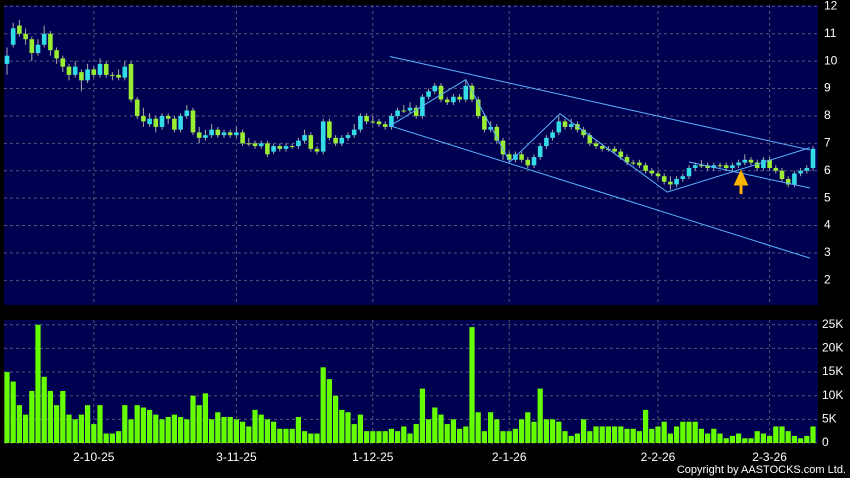 The width and height of the screenshot is (850, 478). I want to click on trendline, so click(749, 175).